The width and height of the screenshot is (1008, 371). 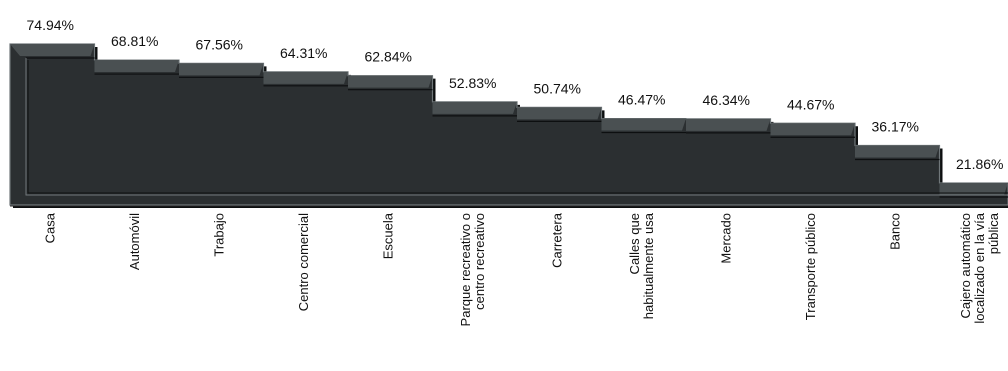 What do you see at coordinates (557, 88) in the screenshot?
I see `value-label: 50.74%` at bounding box center [557, 88].